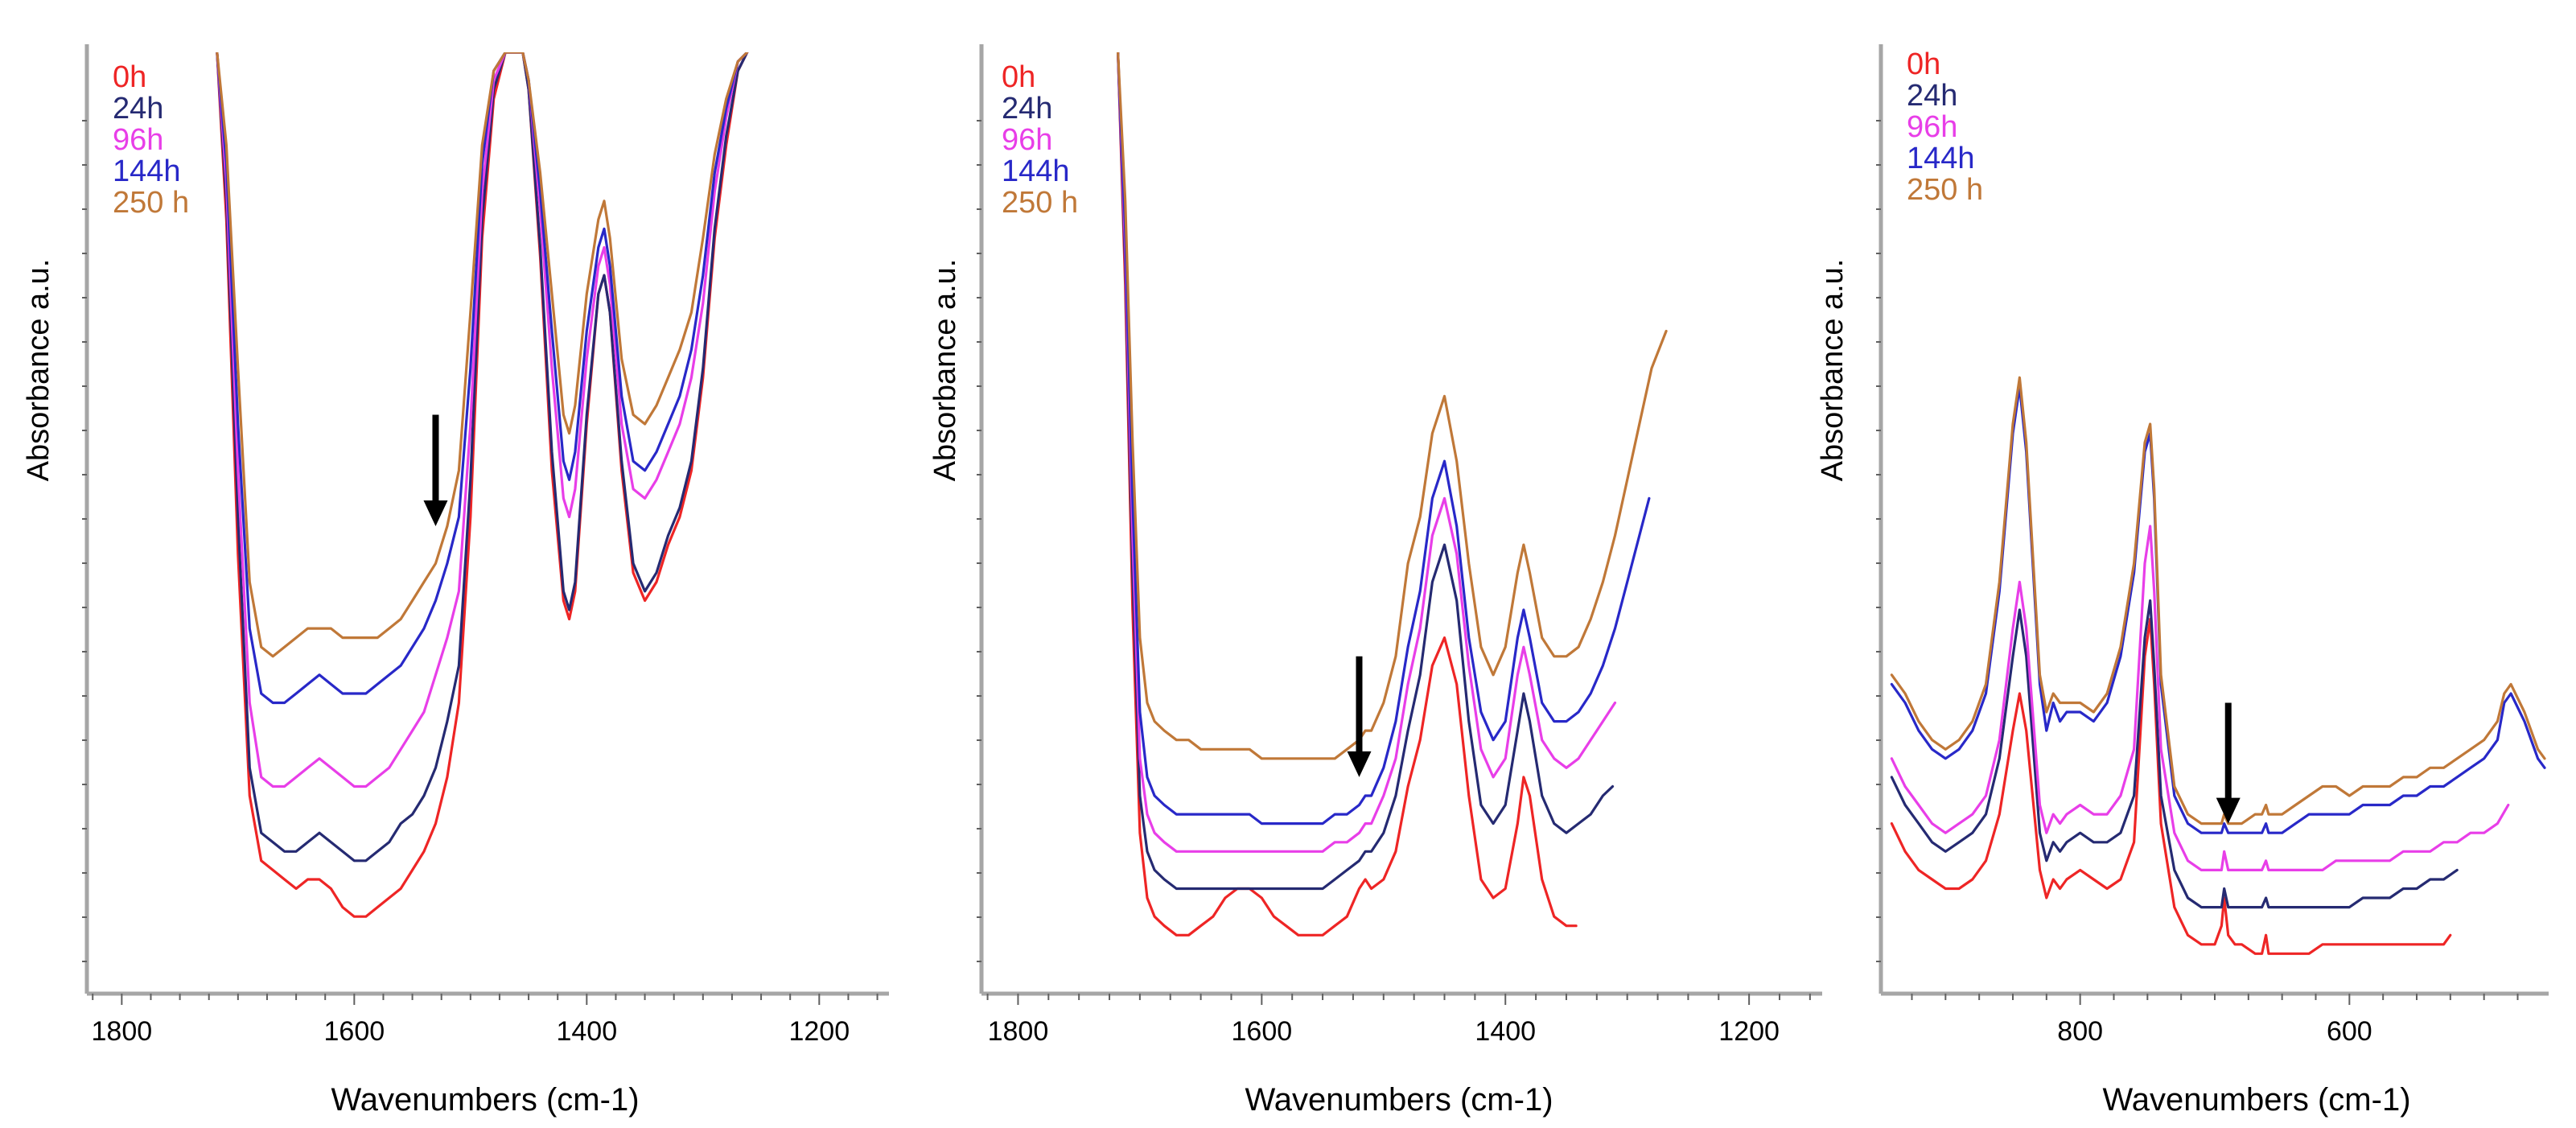 Image resolution: width=2576 pixels, height=1128 pixels. I want to click on x-tick-label: 600, so click(2349, 1031).